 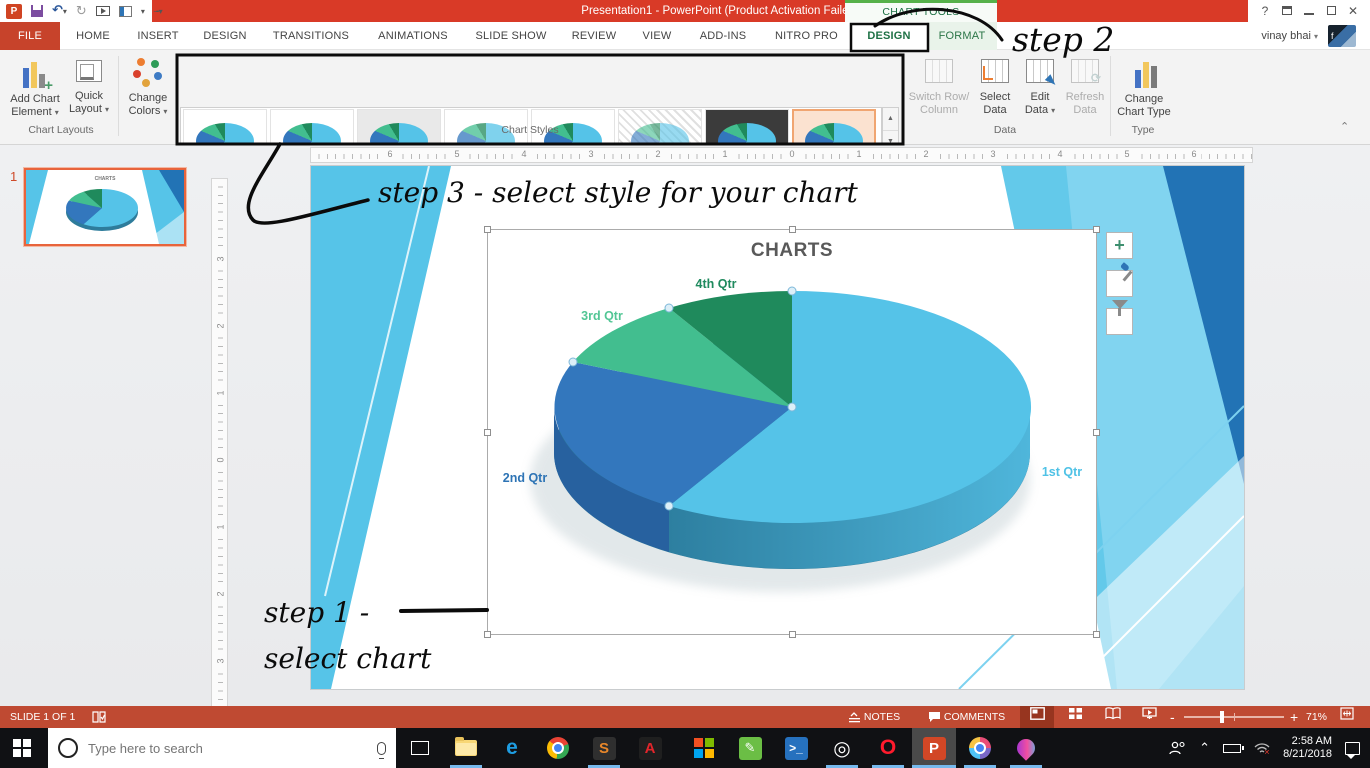 I want to click on show-hidden-icons-chevron: ⌃, so click(x=1205, y=747).